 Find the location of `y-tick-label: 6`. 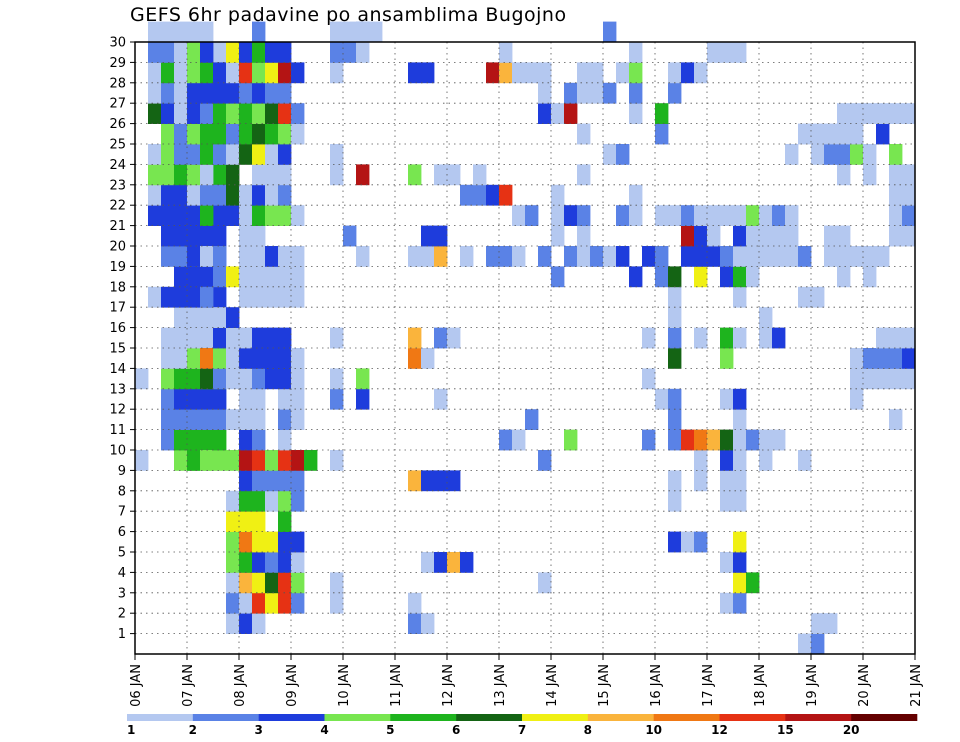

y-tick-label: 6 is located at coordinates (122, 532).